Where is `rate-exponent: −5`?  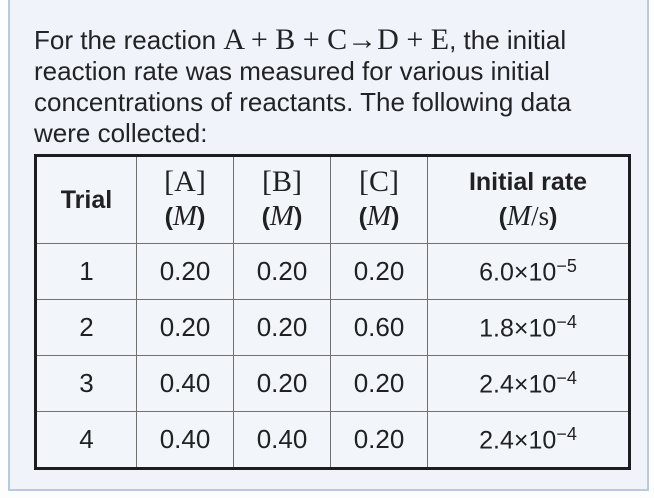 rate-exponent: −5 is located at coordinates (566, 266).